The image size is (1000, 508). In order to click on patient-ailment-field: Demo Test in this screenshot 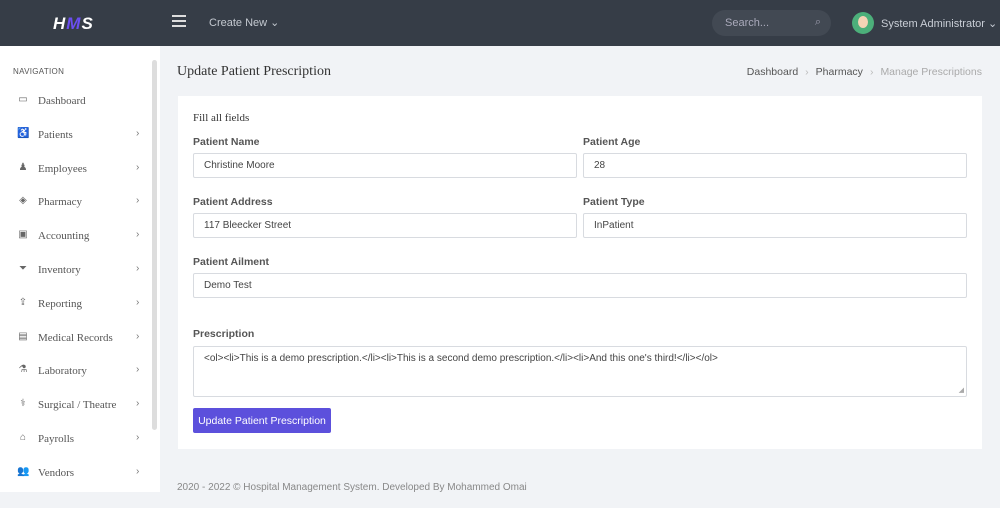, I will do `click(580, 285)`.